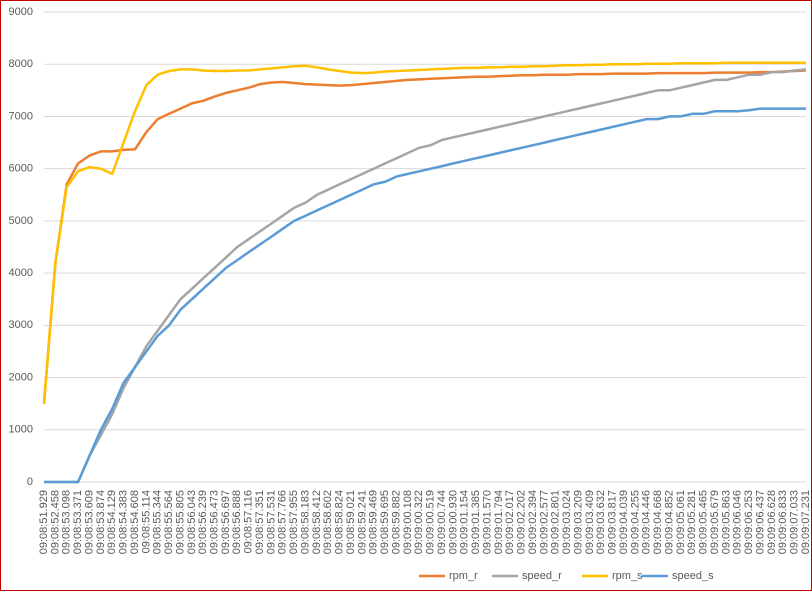  Describe the element at coordinates (294, 522) in the screenshot. I see `x-tick-label: 09:08:57.955` at that location.